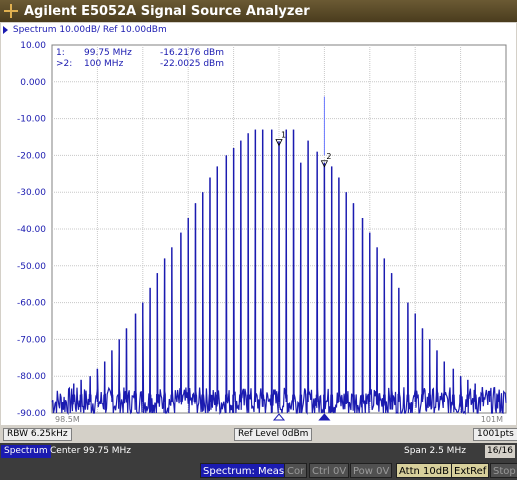  I want to click on status-ctrl: Ctrl 0V, so click(329, 470).